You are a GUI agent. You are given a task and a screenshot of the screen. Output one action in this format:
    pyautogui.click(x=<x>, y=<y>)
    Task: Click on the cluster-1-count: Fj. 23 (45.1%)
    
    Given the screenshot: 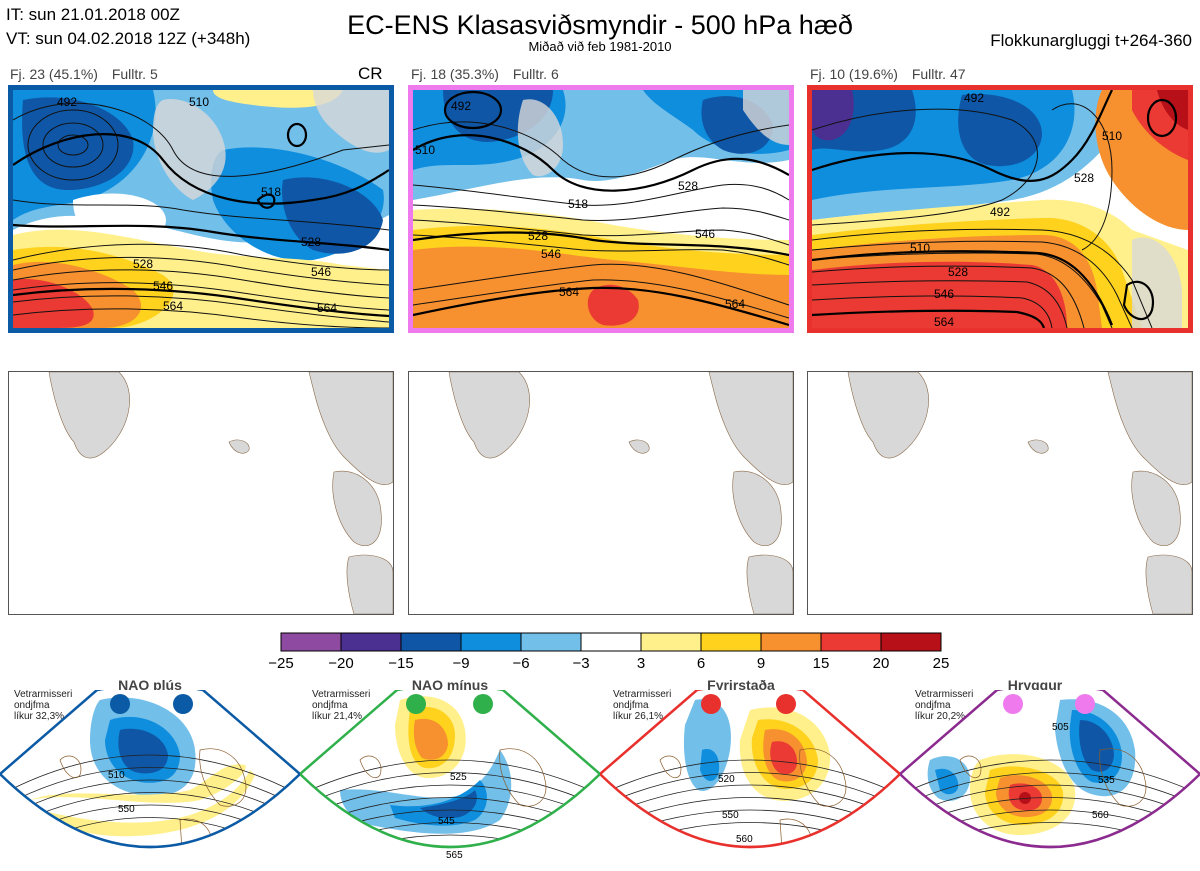 What is the action you would take?
    pyautogui.click(x=54, y=74)
    